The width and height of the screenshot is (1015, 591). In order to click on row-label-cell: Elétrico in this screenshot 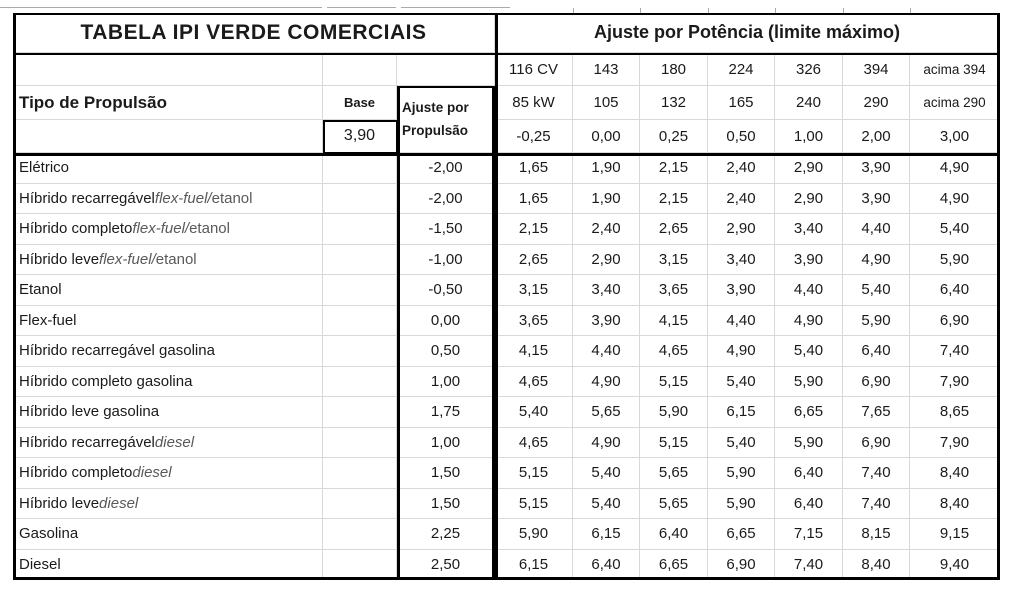, I will do `click(168, 168)`.